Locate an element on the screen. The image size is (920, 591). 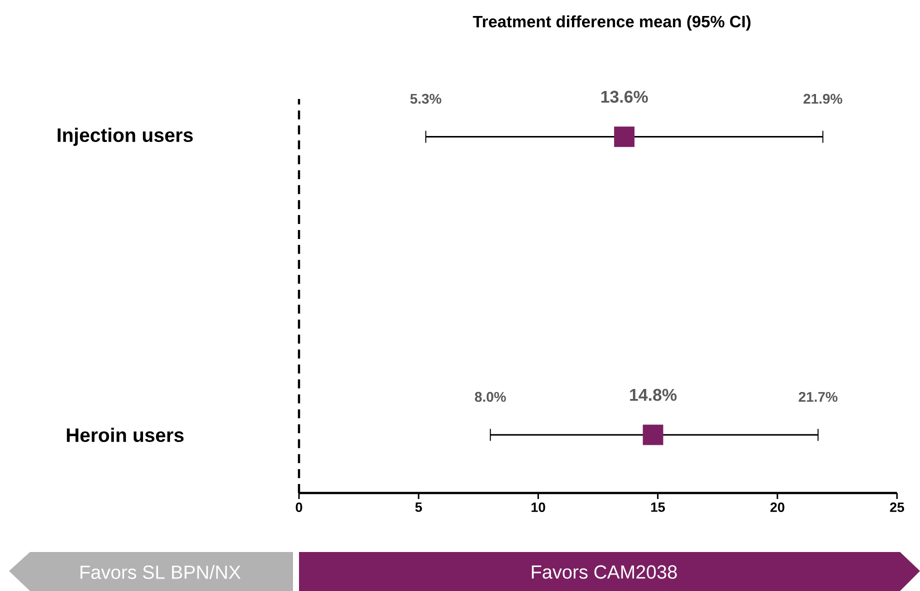
x-tick-label: 5 is located at coordinates (418, 507).